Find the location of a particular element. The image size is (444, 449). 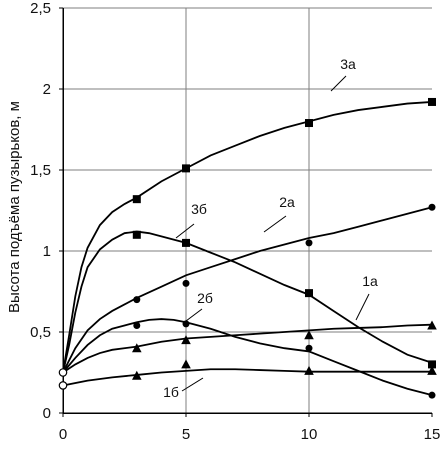

data-point-2б-1 is located at coordinates (137, 326).